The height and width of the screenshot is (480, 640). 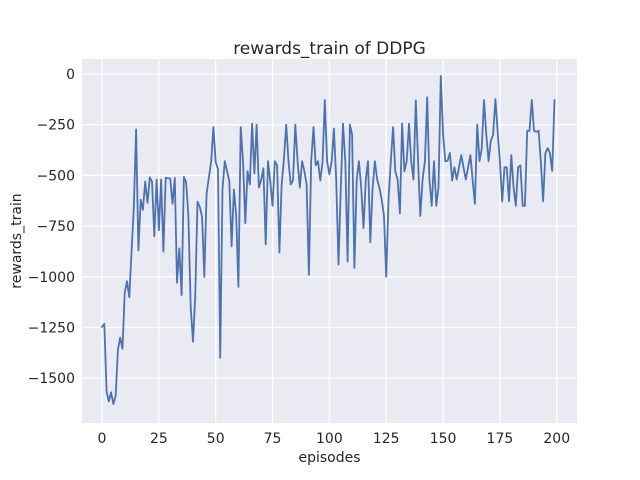 I want to click on y-tick-label: 0, so click(x=70, y=75).